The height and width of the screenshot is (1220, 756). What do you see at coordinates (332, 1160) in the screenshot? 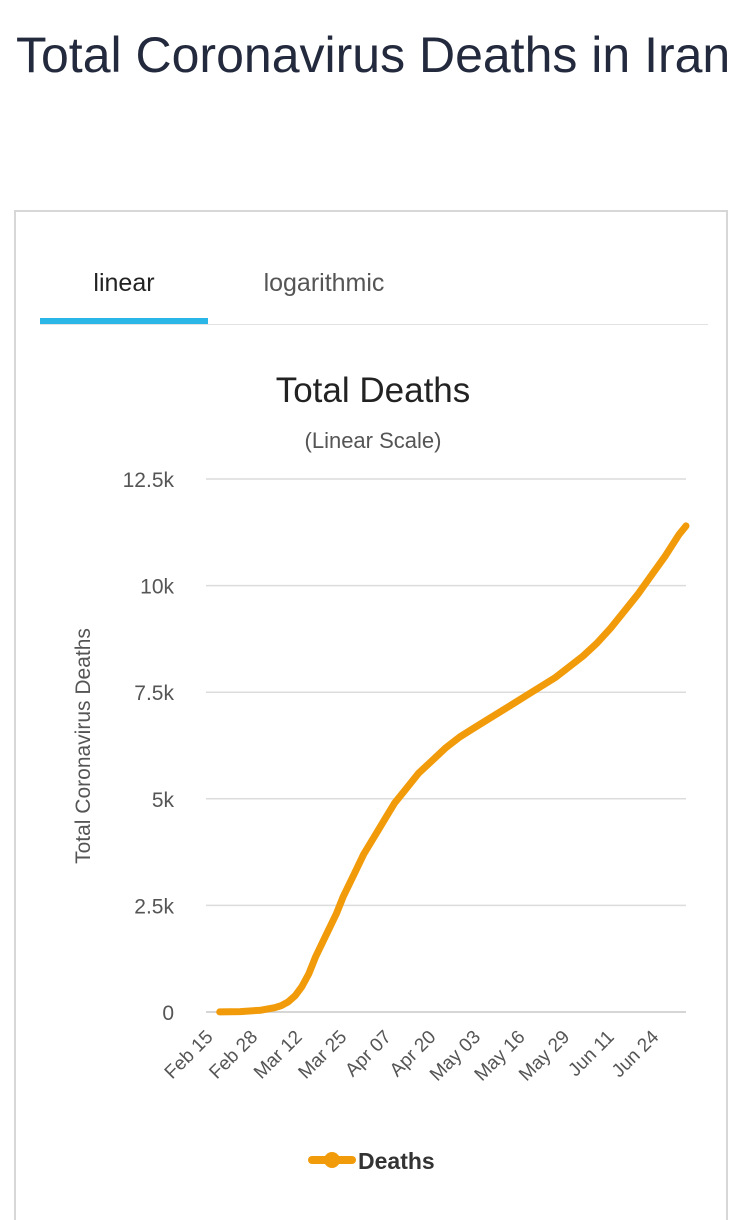
I see `legend-symbol-marker` at bounding box center [332, 1160].